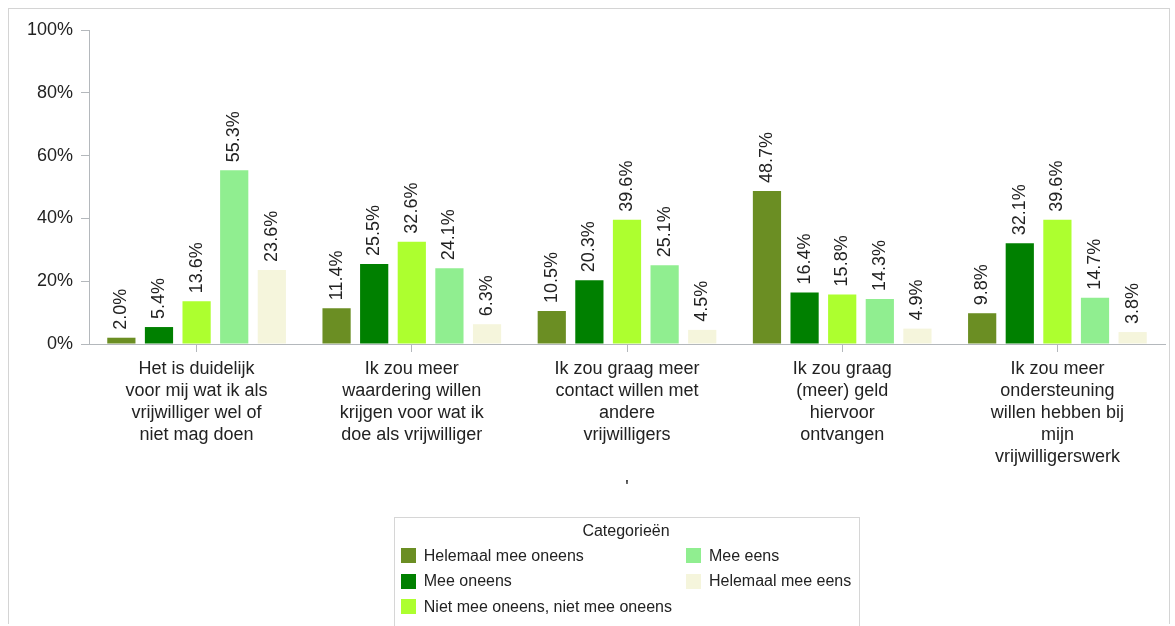 The image size is (1175, 626). Describe the element at coordinates (916, 300) in the screenshot. I see `data-label: 4.9%` at that location.